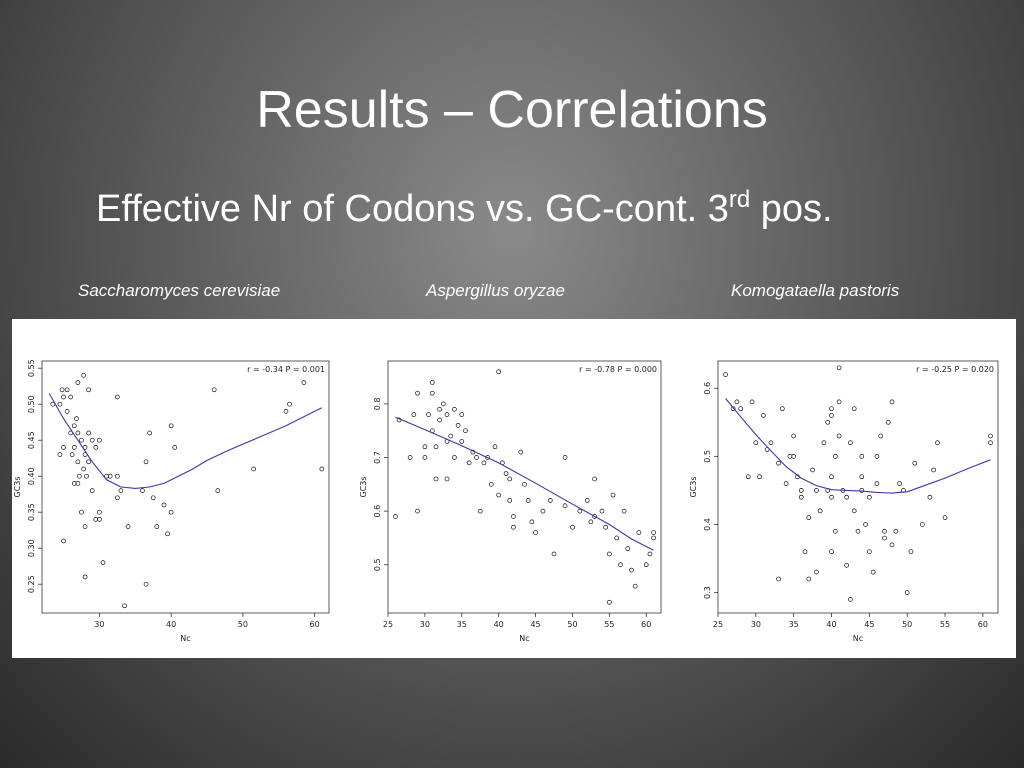  What do you see at coordinates (412, 209) in the screenshot?
I see `subtitle-main: Effective Nr of Codons vs. GC-cont. 3` at bounding box center [412, 209].